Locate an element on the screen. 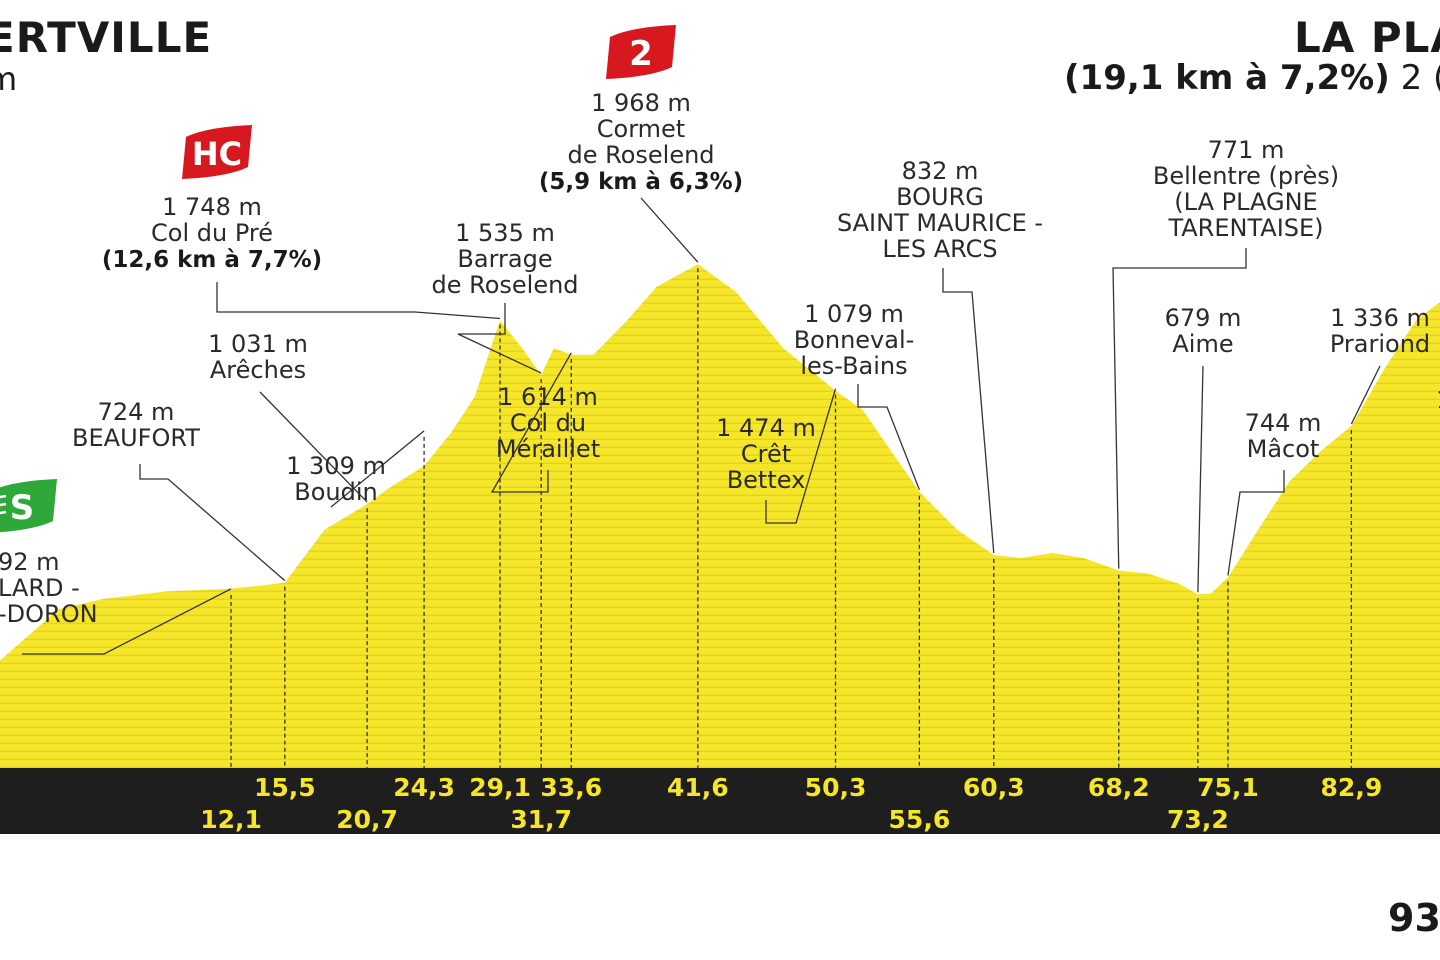 The image size is (1440, 960). waypoint-name: les-Bains is located at coordinates (853, 366).